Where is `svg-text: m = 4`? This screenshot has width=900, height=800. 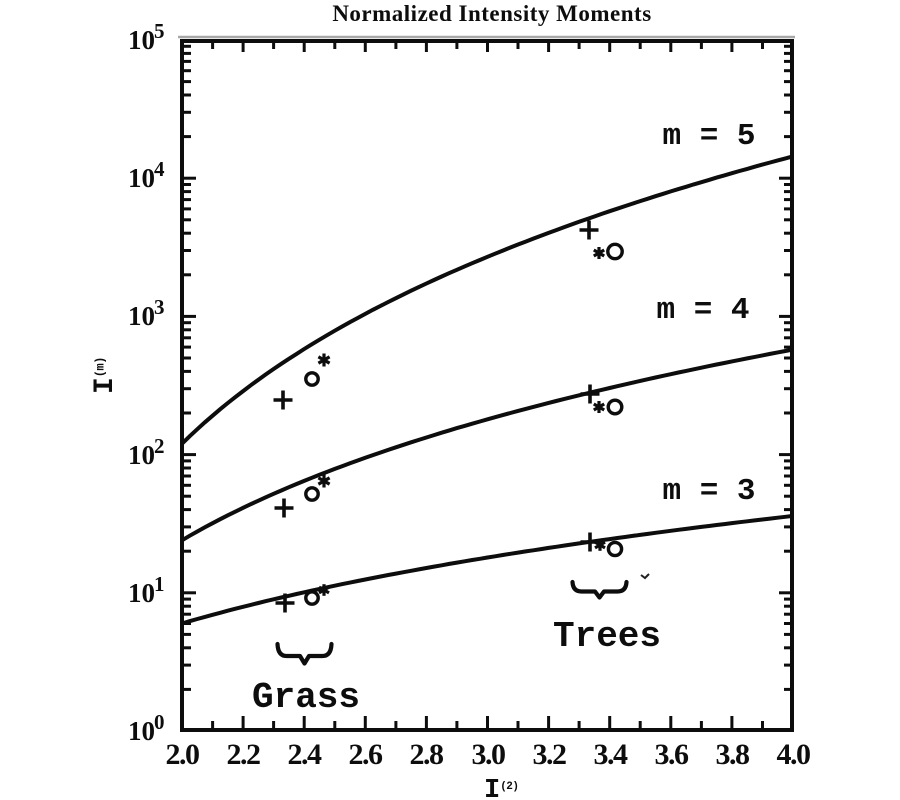 svg-text: m = 4 is located at coordinates (702, 310).